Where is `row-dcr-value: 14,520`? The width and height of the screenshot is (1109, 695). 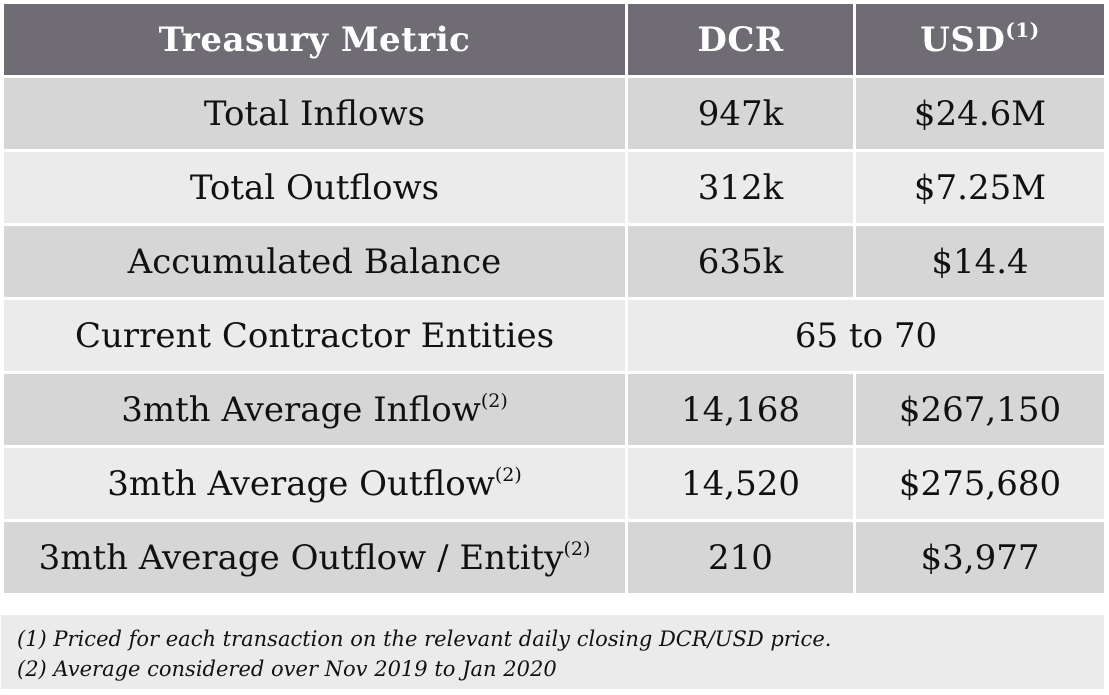 row-dcr-value: 14,520 is located at coordinates (740, 483).